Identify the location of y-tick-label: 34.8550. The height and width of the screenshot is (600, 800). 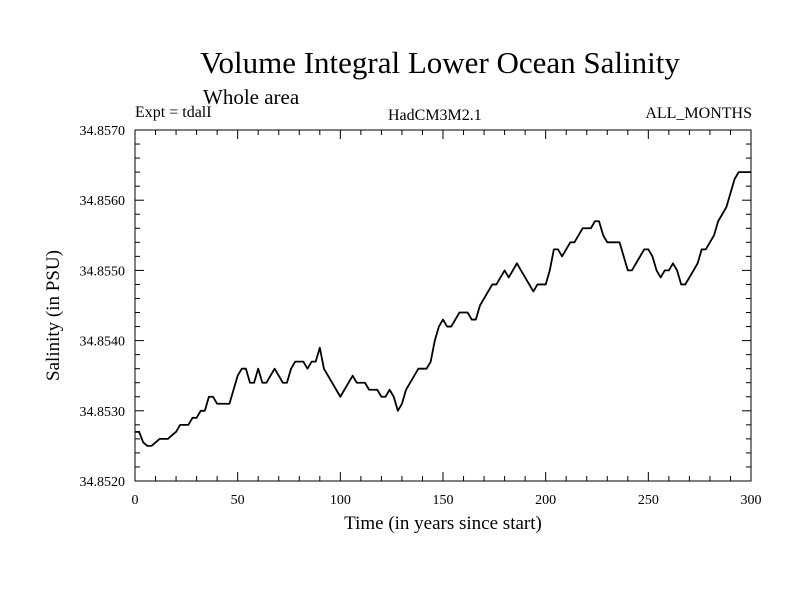
(103, 271).